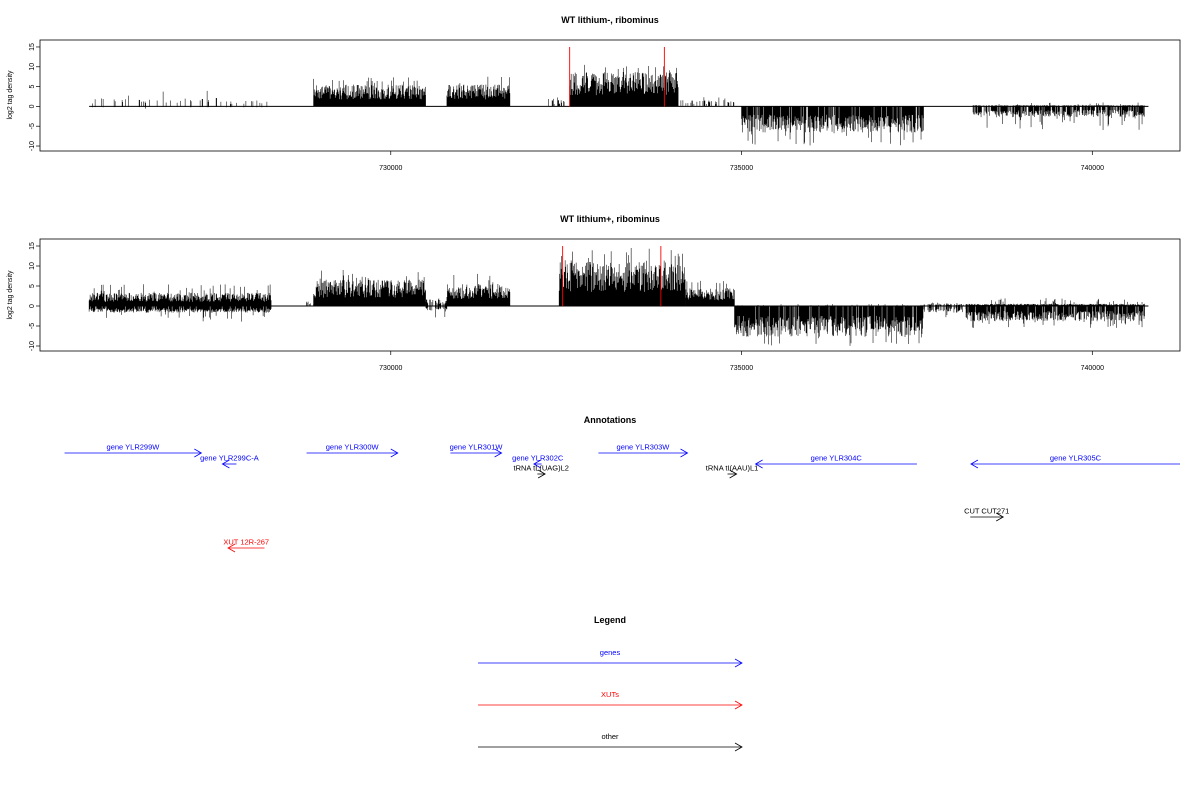 Image resolution: width=1200 pixels, height=800 pixels. Describe the element at coordinates (610, 652) in the screenshot. I see `legend-label: genes` at that location.